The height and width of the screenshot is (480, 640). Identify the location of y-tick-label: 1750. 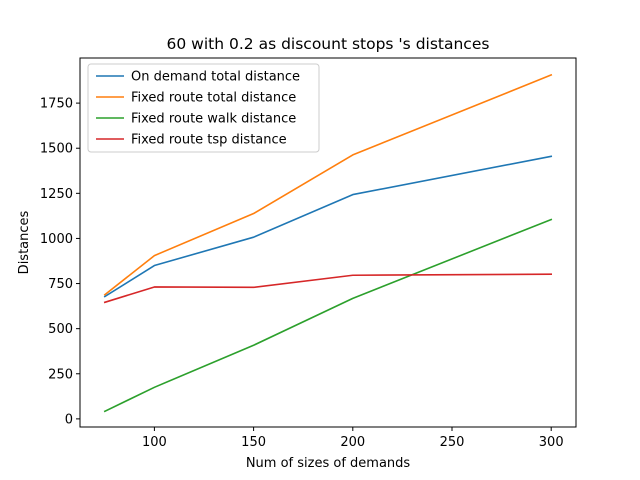
(56, 104).